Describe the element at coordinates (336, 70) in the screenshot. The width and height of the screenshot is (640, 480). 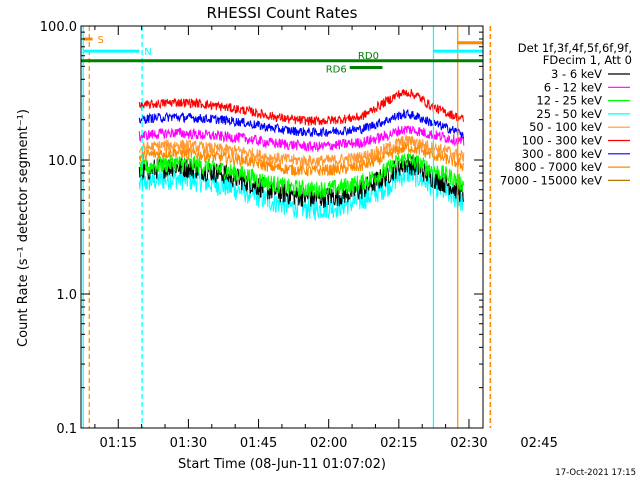
I see `decimation-state-label: RD6` at that location.